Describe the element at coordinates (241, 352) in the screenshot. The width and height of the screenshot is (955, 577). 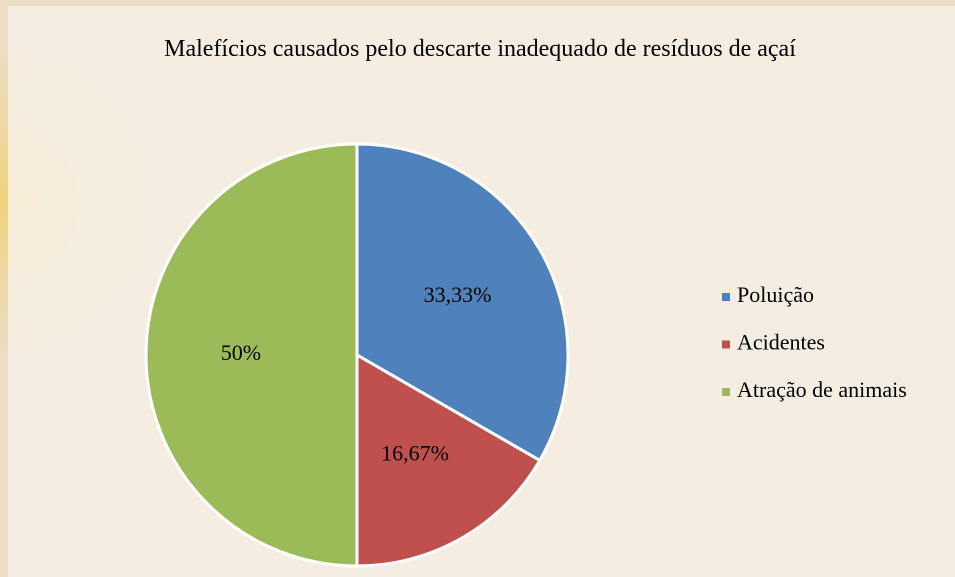
I see `data-label: 50%` at that location.